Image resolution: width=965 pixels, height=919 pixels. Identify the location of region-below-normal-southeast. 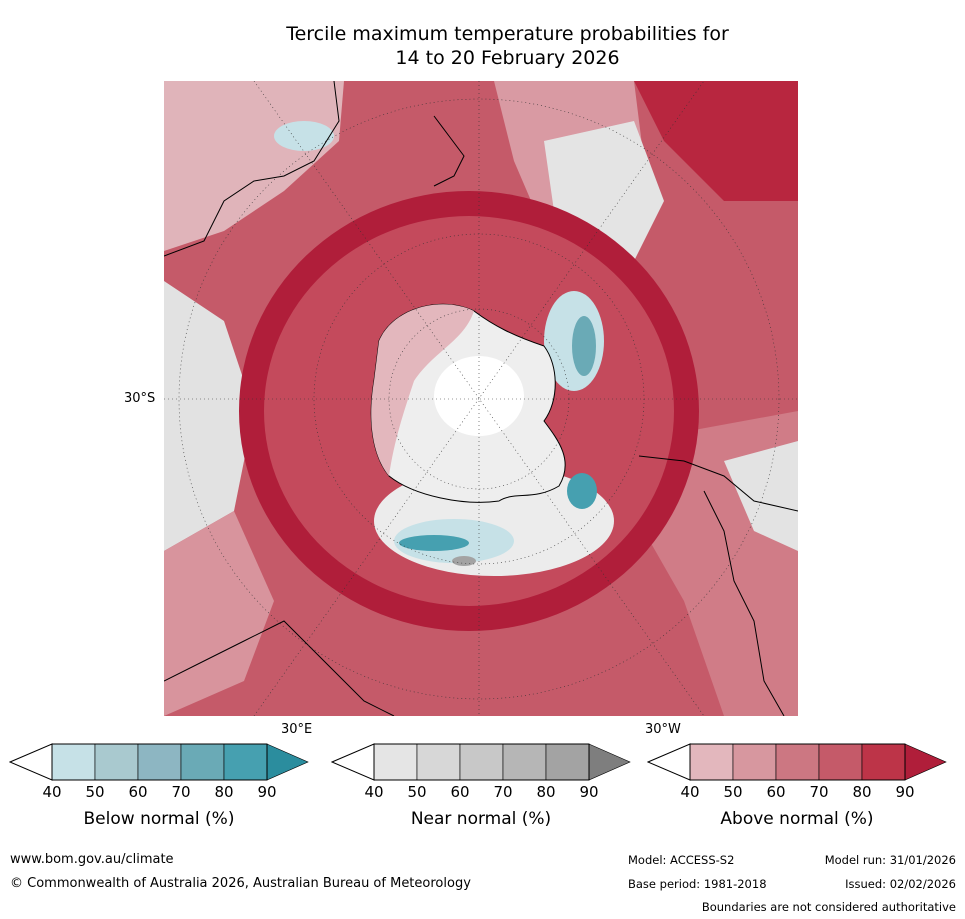
(582, 491).